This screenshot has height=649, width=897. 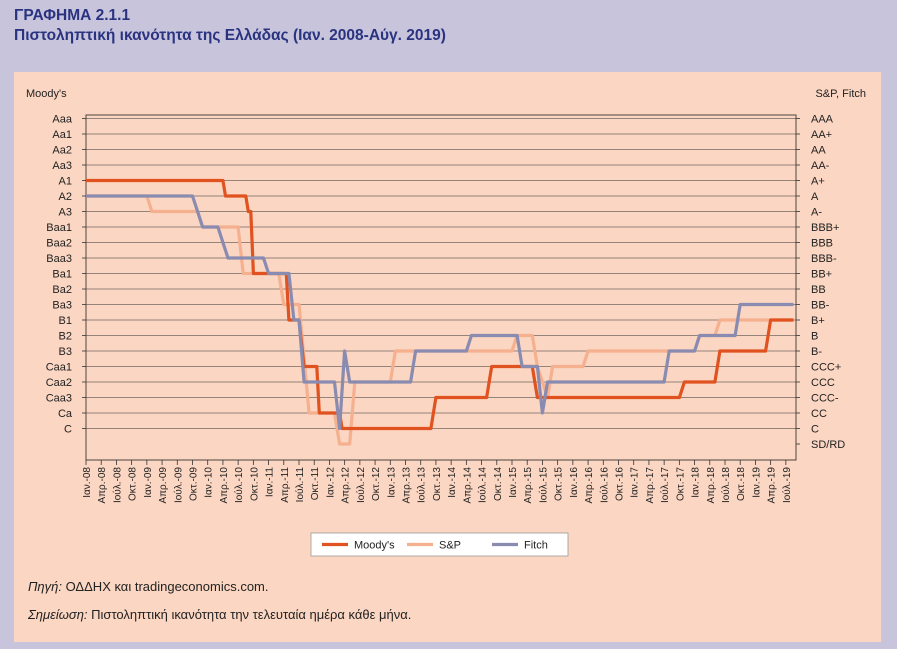 What do you see at coordinates (346, 485) in the screenshot?
I see `x-tick-label: Απρ.-12` at bounding box center [346, 485].